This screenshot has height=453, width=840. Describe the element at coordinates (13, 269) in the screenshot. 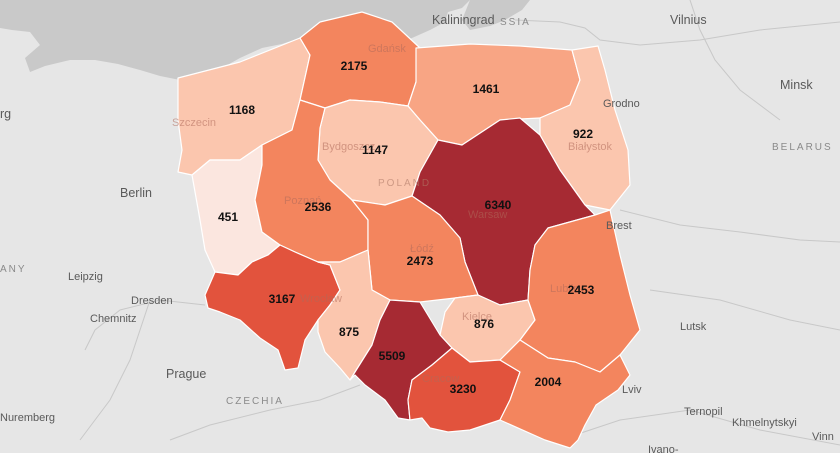

I see `country-label-germany: ANY` at that location.